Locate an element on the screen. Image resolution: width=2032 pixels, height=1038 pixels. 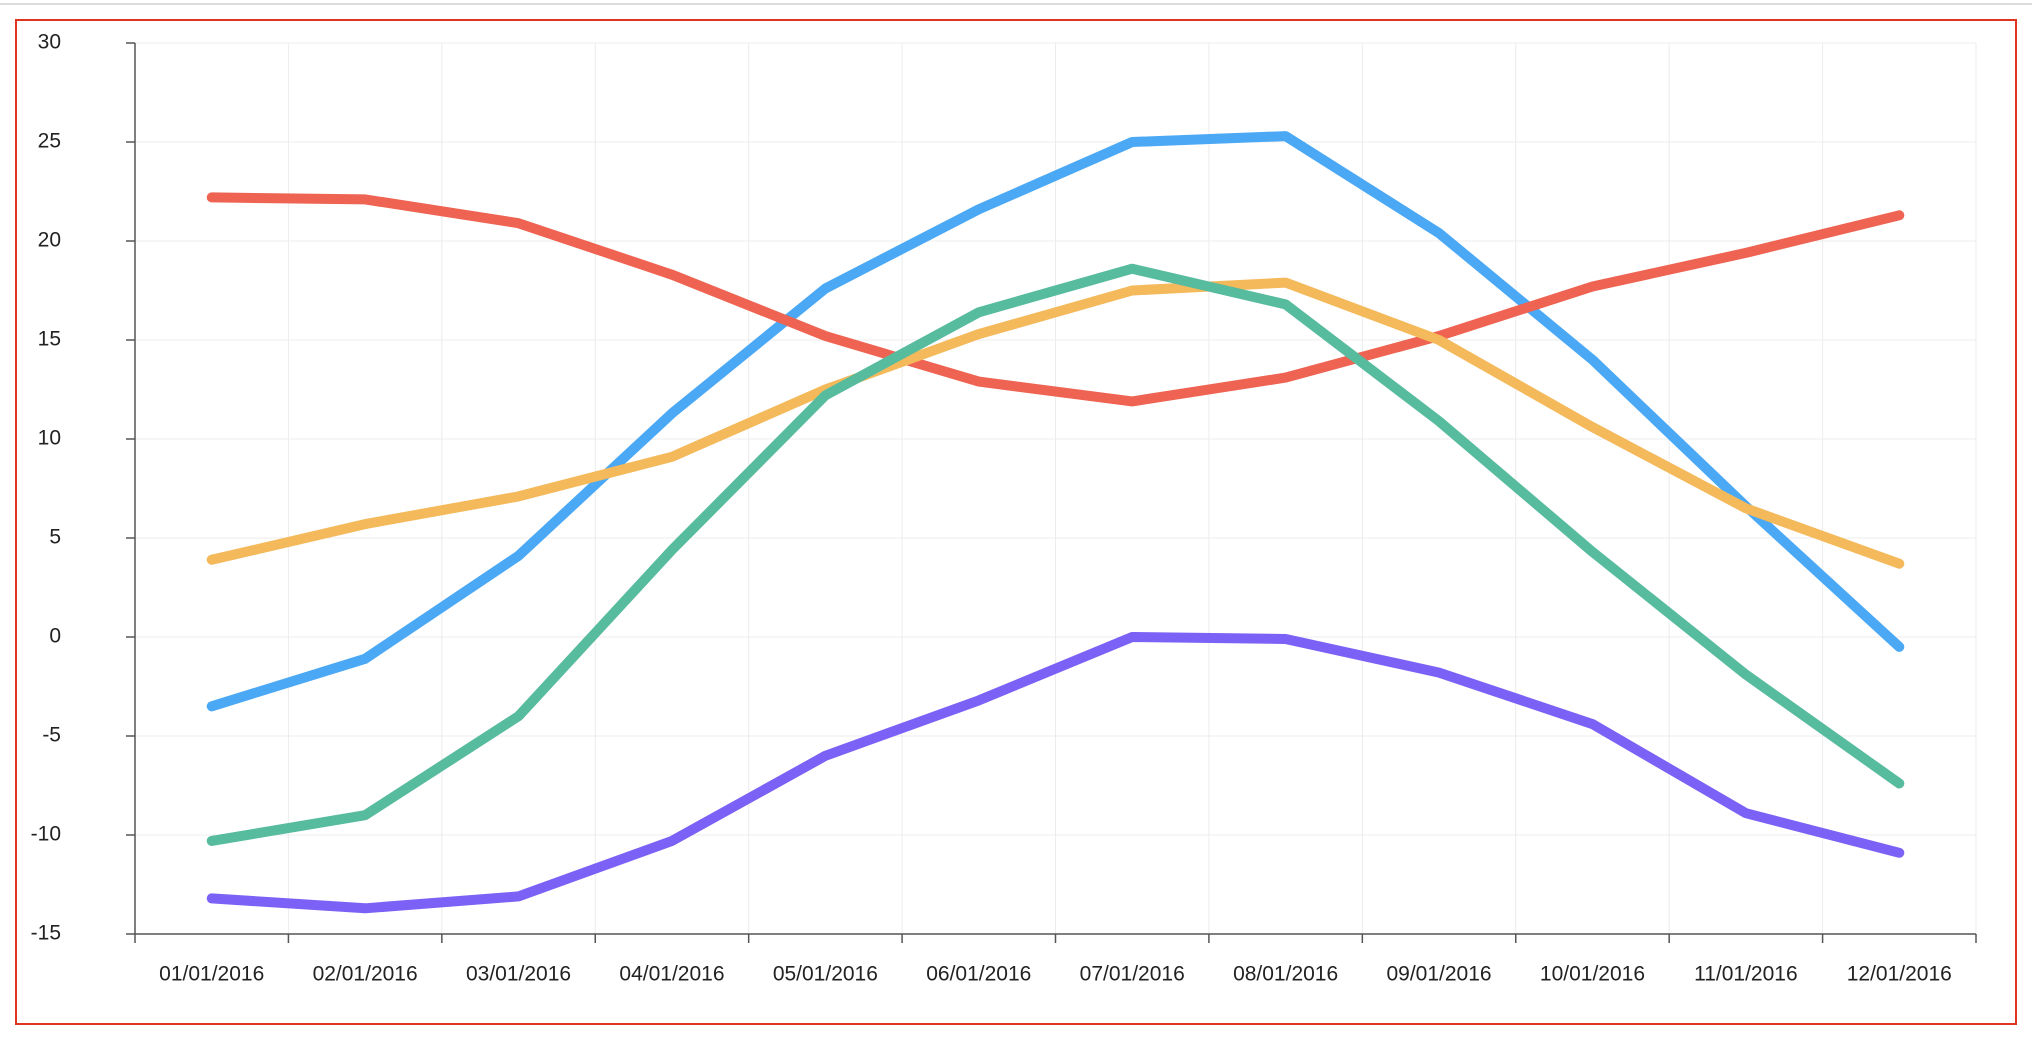
x-tick-label: 12/01/2016 is located at coordinates (1899, 974).